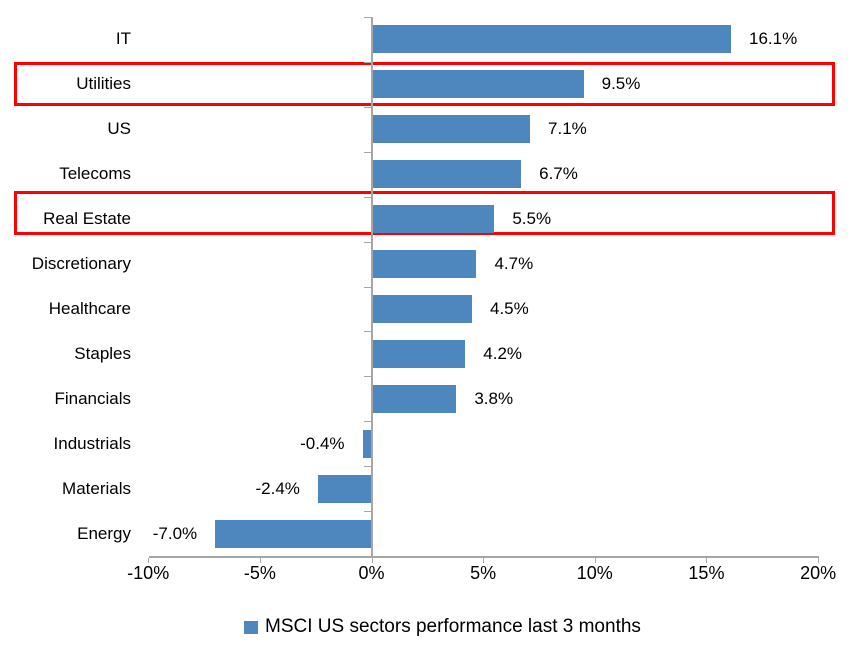 This screenshot has width=852, height=651. Describe the element at coordinates (818, 573) in the screenshot. I see `x-tick-label: 20%` at that location.